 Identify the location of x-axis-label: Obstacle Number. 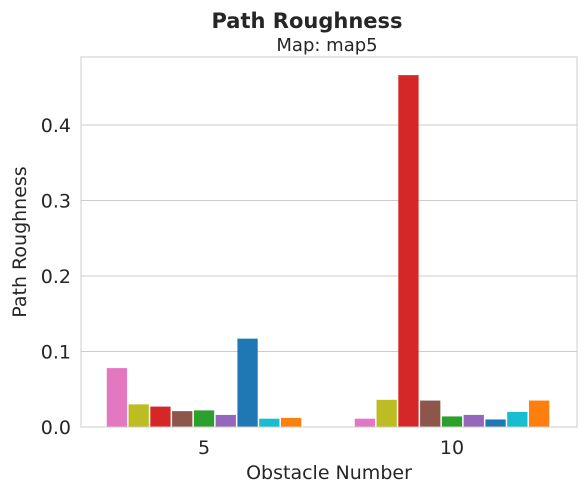
(329, 473).